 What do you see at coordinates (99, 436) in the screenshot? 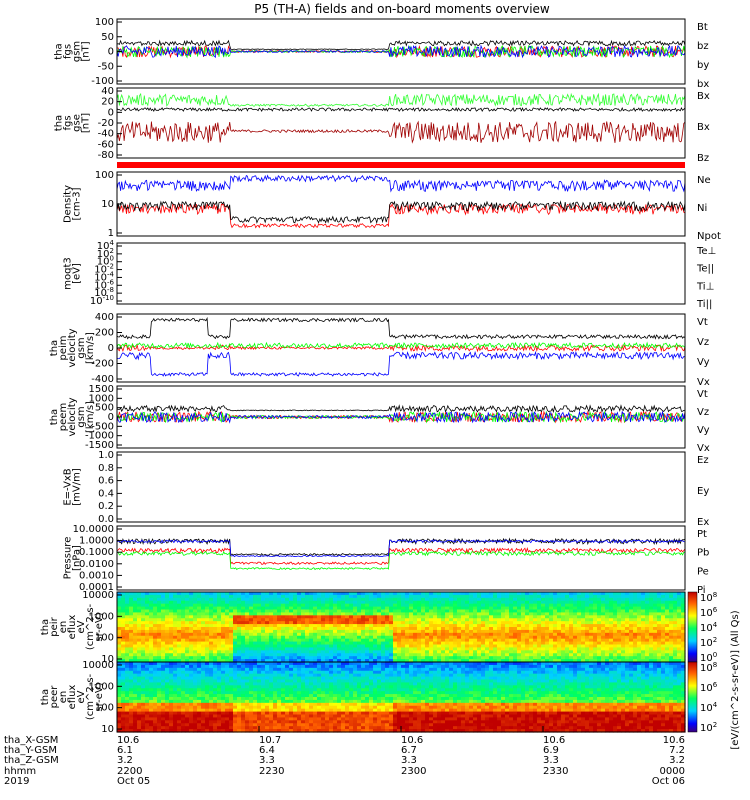
I see `y-tick-label: -1000` at bounding box center [99, 436].